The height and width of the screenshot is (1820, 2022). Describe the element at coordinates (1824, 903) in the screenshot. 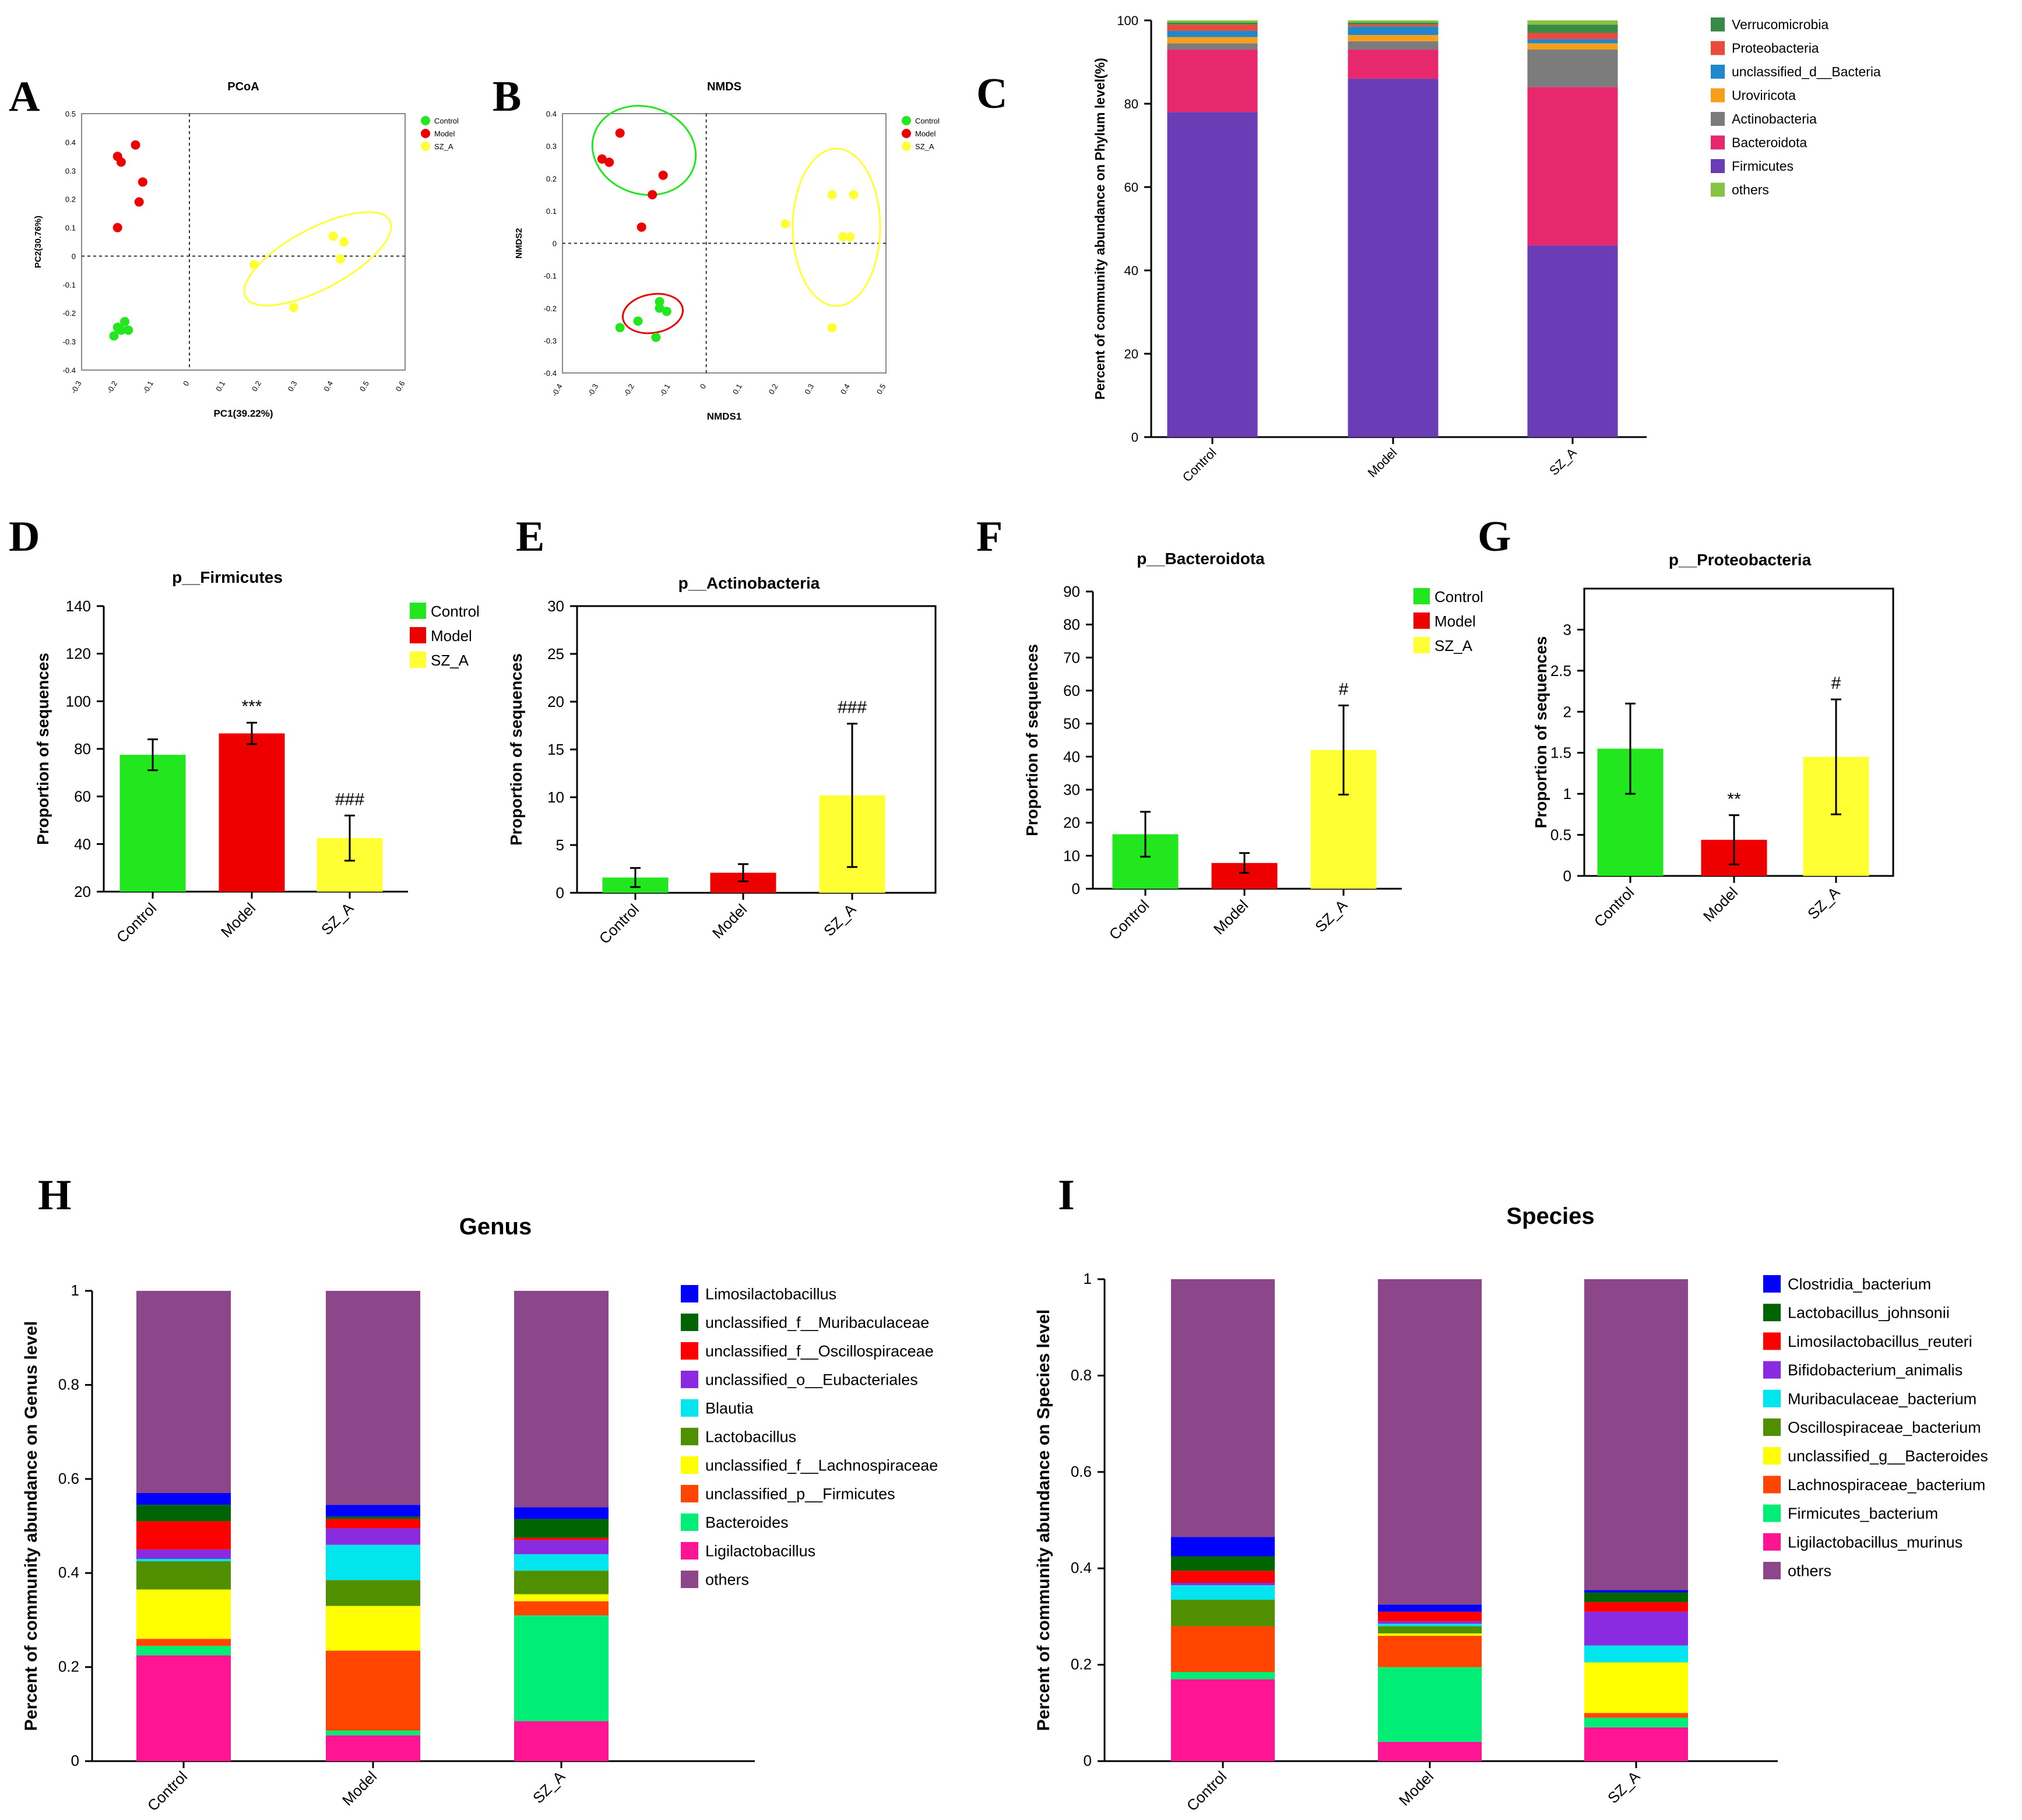

I see `g-xtick-label: SZ_A` at that location.